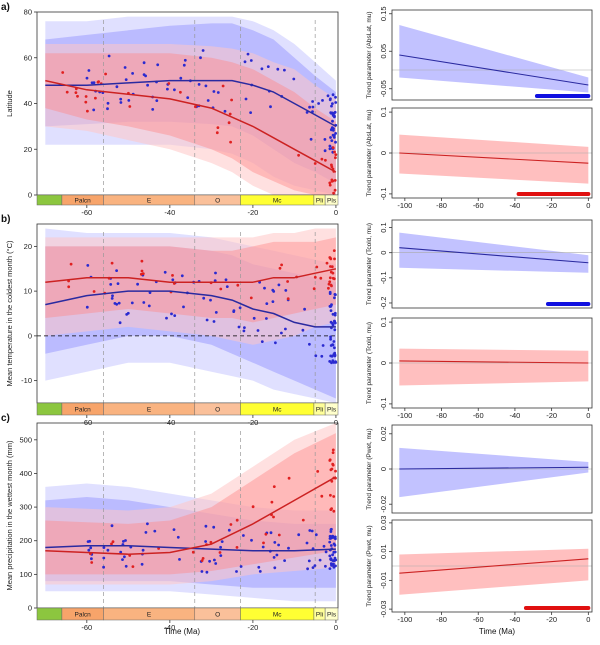 The image size is (600, 645). I want to click on epoch-label: Palcn, so click(83, 614).